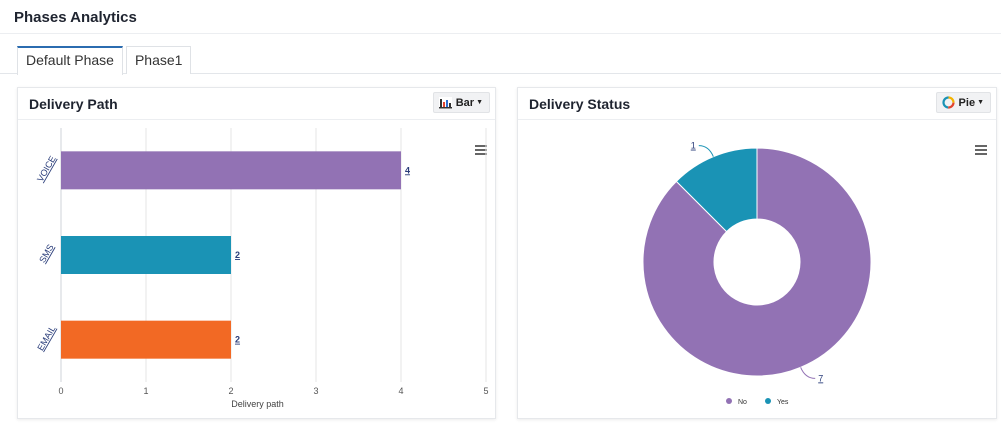  I want to click on slice-data-label: 1, so click(693, 146).